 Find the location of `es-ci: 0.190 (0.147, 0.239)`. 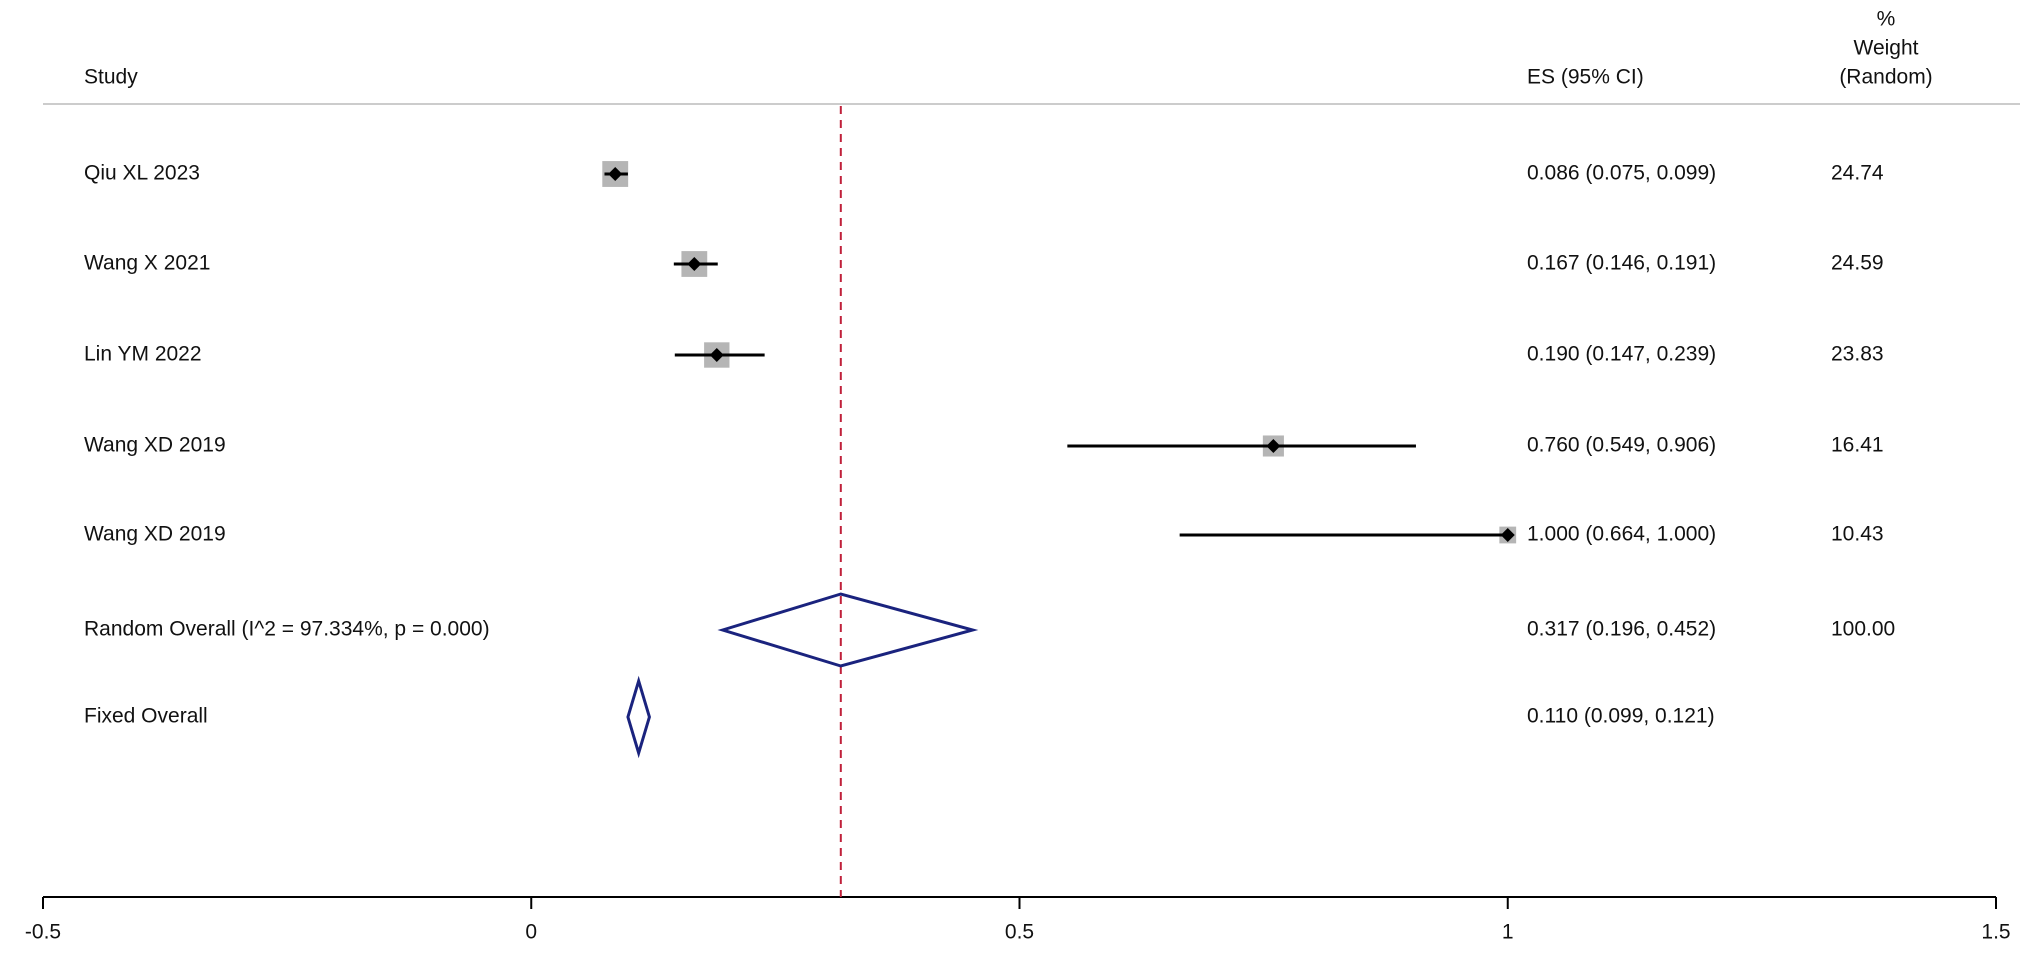

es-ci: 0.190 (0.147, 0.239) is located at coordinates (1621, 354).